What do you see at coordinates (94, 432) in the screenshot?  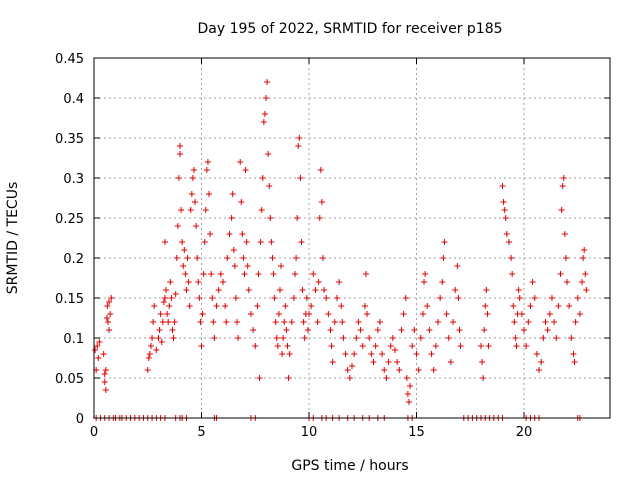 I see `x-tick-label: 0` at bounding box center [94, 432].